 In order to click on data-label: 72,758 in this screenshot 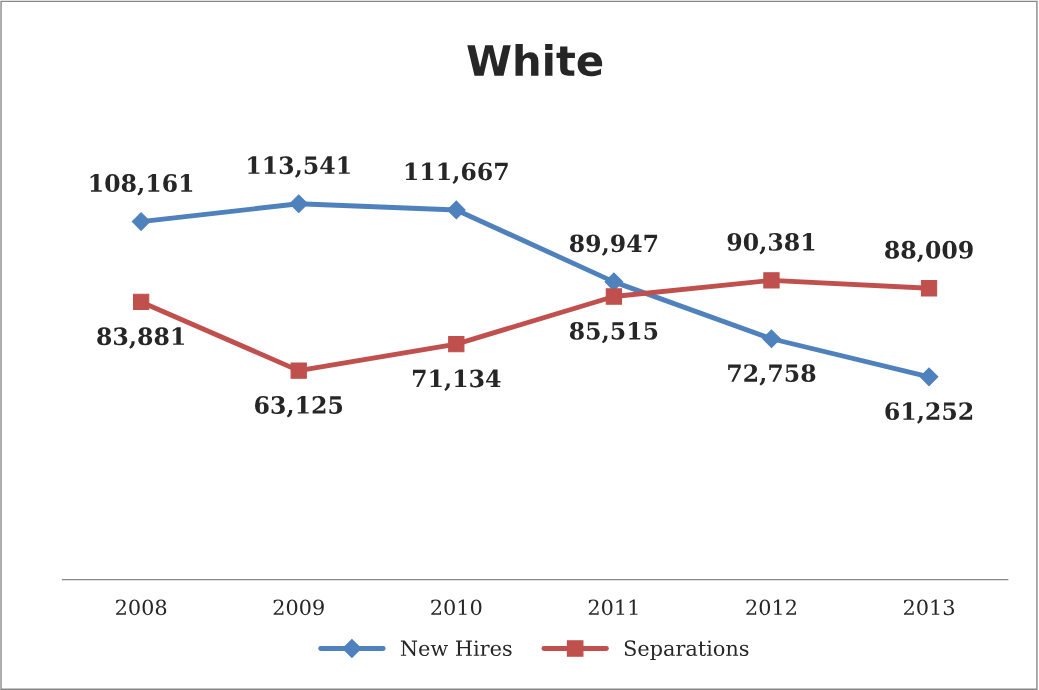, I will do `click(772, 375)`.